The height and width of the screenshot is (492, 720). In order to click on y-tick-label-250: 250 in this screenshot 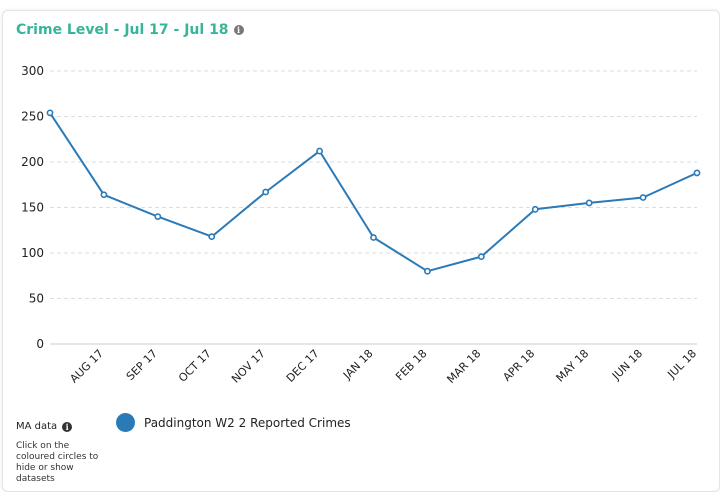, I will do `click(32, 117)`.